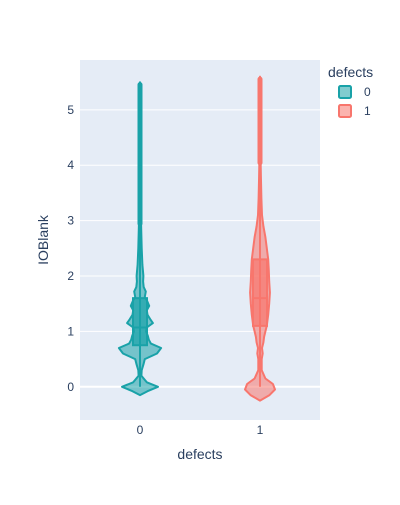 This screenshot has height=505, width=400. What do you see at coordinates (140, 430) in the screenshot?
I see `x-tick-label: 0` at bounding box center [140, 430].